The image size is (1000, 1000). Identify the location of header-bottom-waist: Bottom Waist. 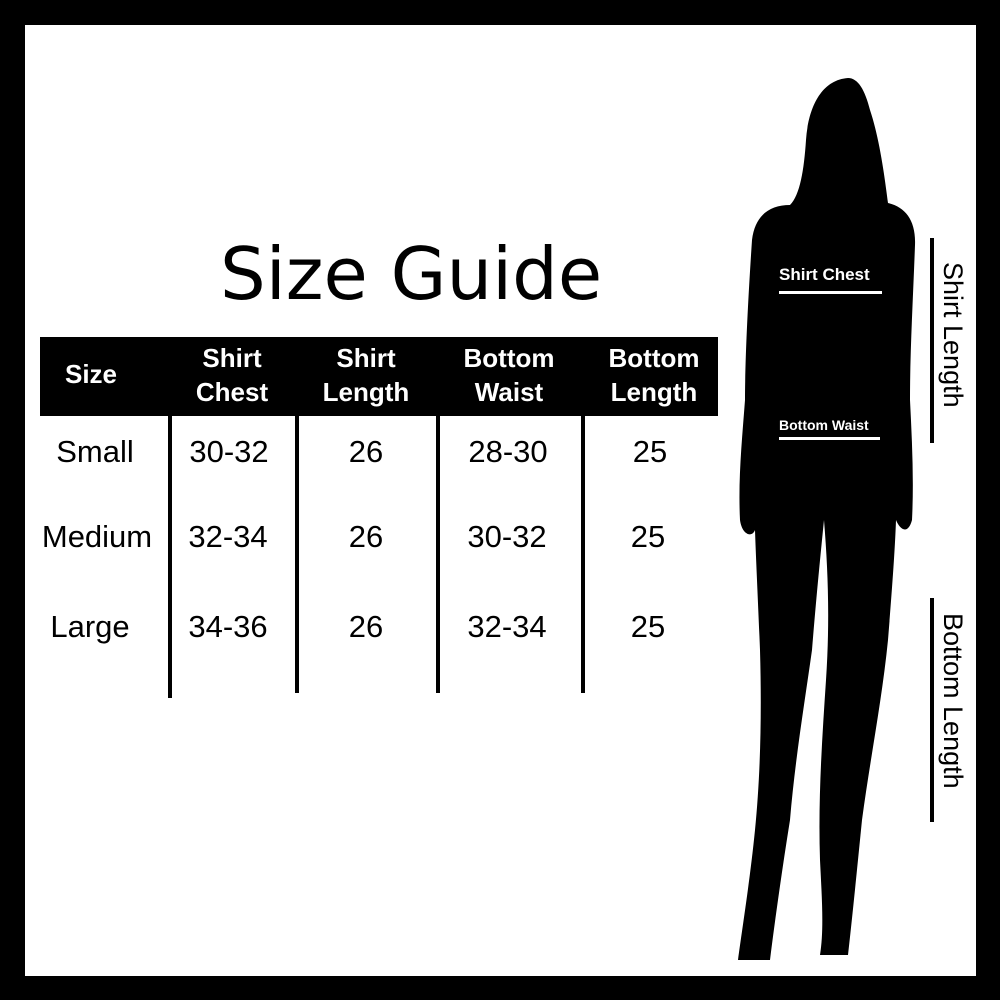
(509, 375).